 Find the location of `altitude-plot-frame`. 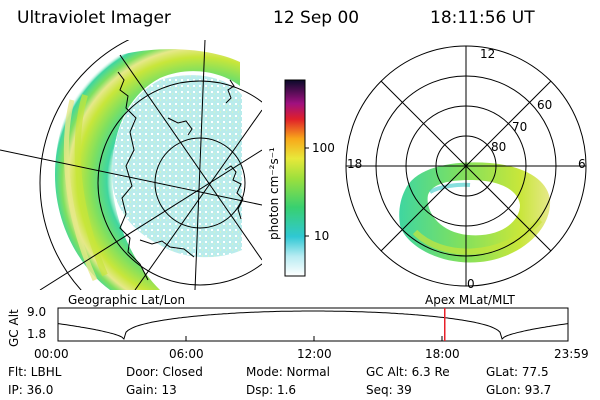

altitude-plot-frame is located at coordinates (313, 324).